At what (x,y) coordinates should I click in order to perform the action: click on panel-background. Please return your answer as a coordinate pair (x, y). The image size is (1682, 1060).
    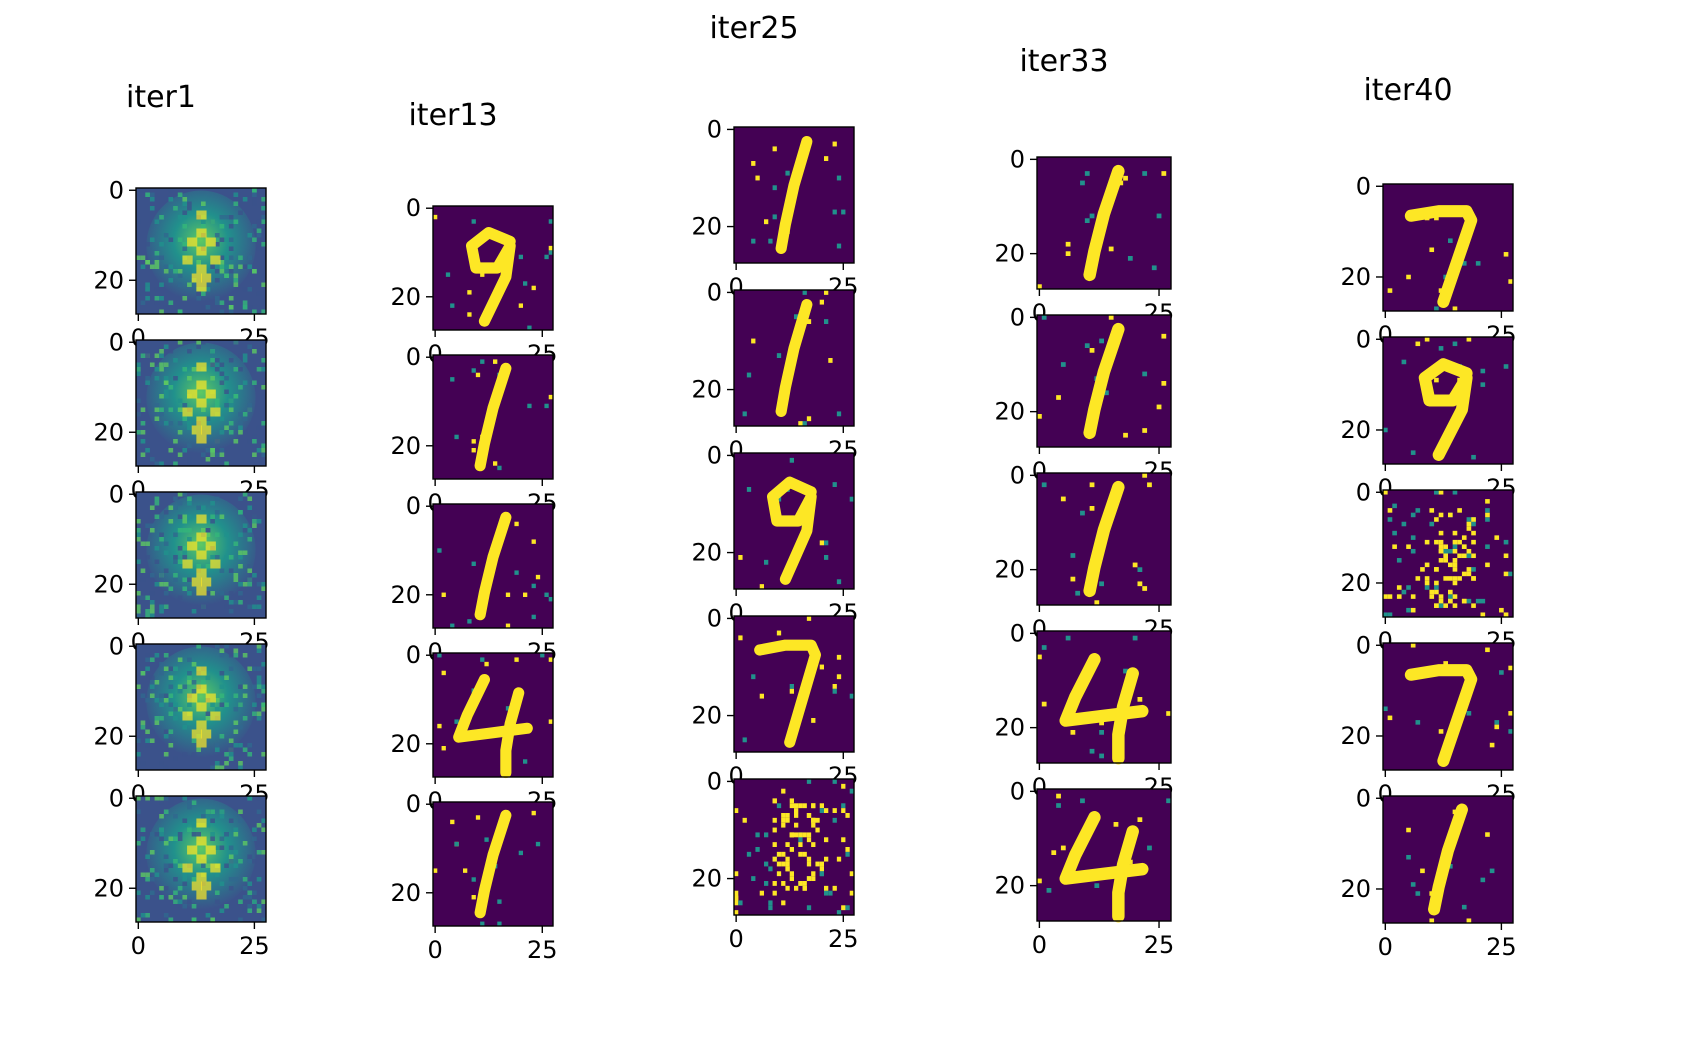
    Looking at the image, I should click on (1104, 855).